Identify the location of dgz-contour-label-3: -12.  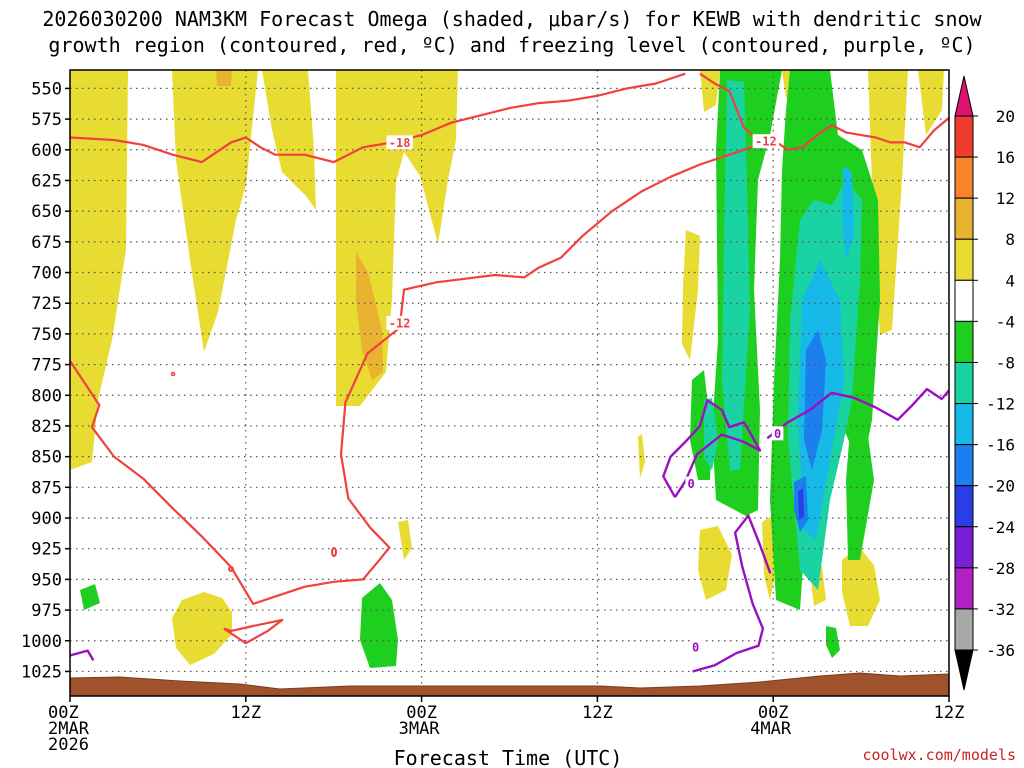
(766, 142).